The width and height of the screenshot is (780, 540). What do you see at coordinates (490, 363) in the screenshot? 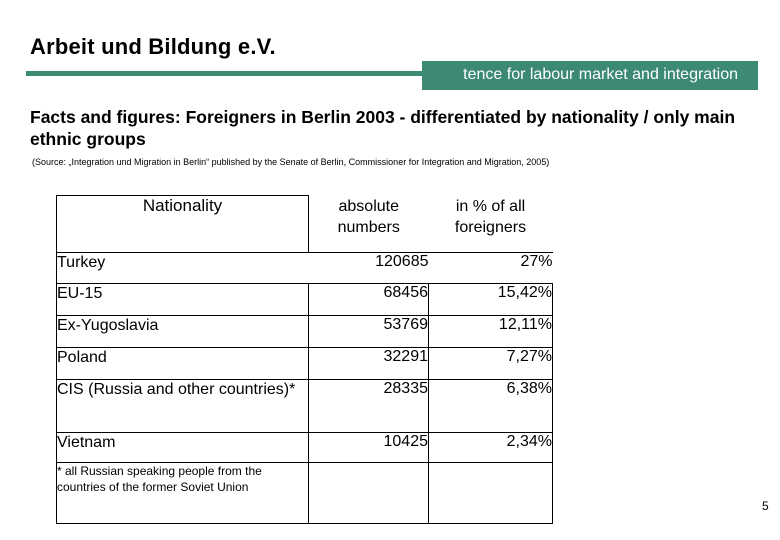
I see `cell-percent: 7,27%` at bounding box center [490, 363].